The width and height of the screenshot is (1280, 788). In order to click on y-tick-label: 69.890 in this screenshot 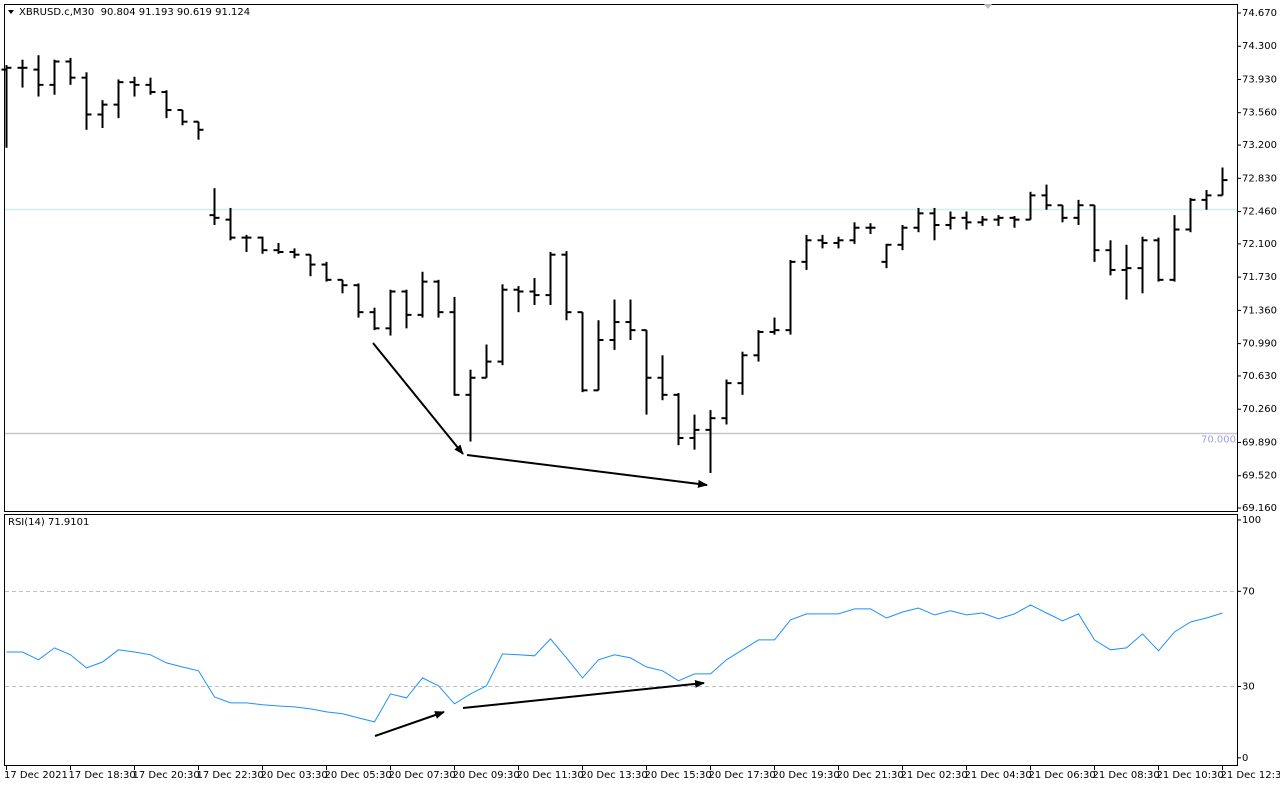, I will do `click(1259, 442)`.